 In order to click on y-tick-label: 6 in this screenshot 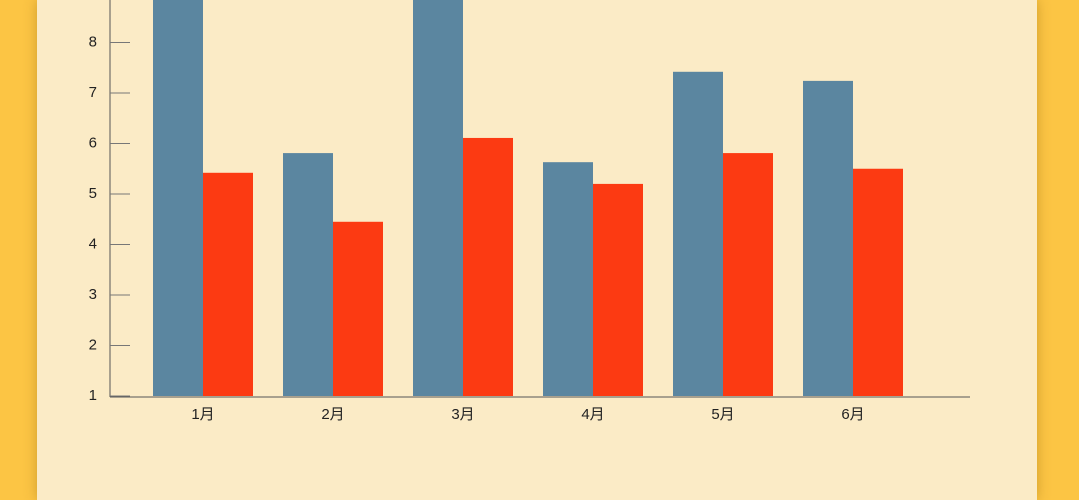, I will do `click(93, 142)`.